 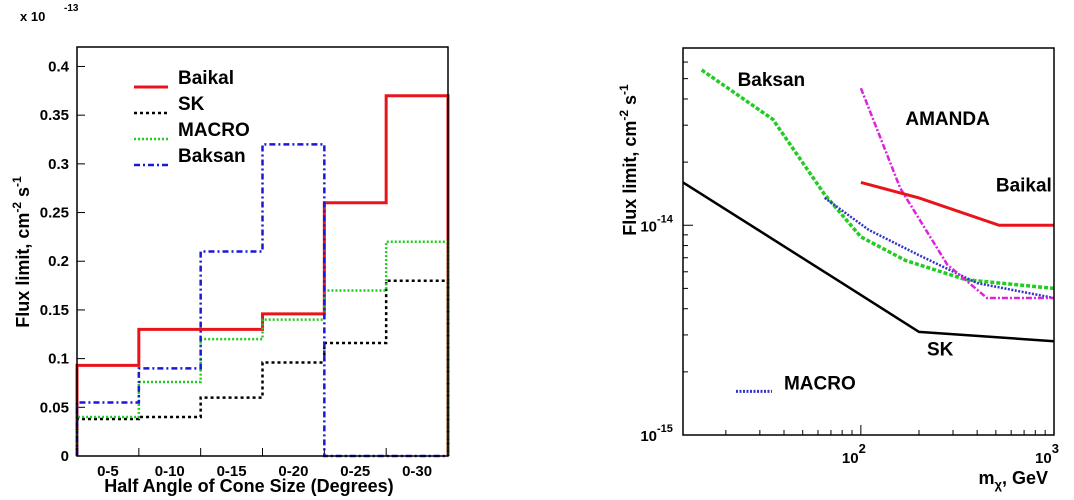 I want to click on left-x-tick-label: 0-30, so click(x=417, y=471).